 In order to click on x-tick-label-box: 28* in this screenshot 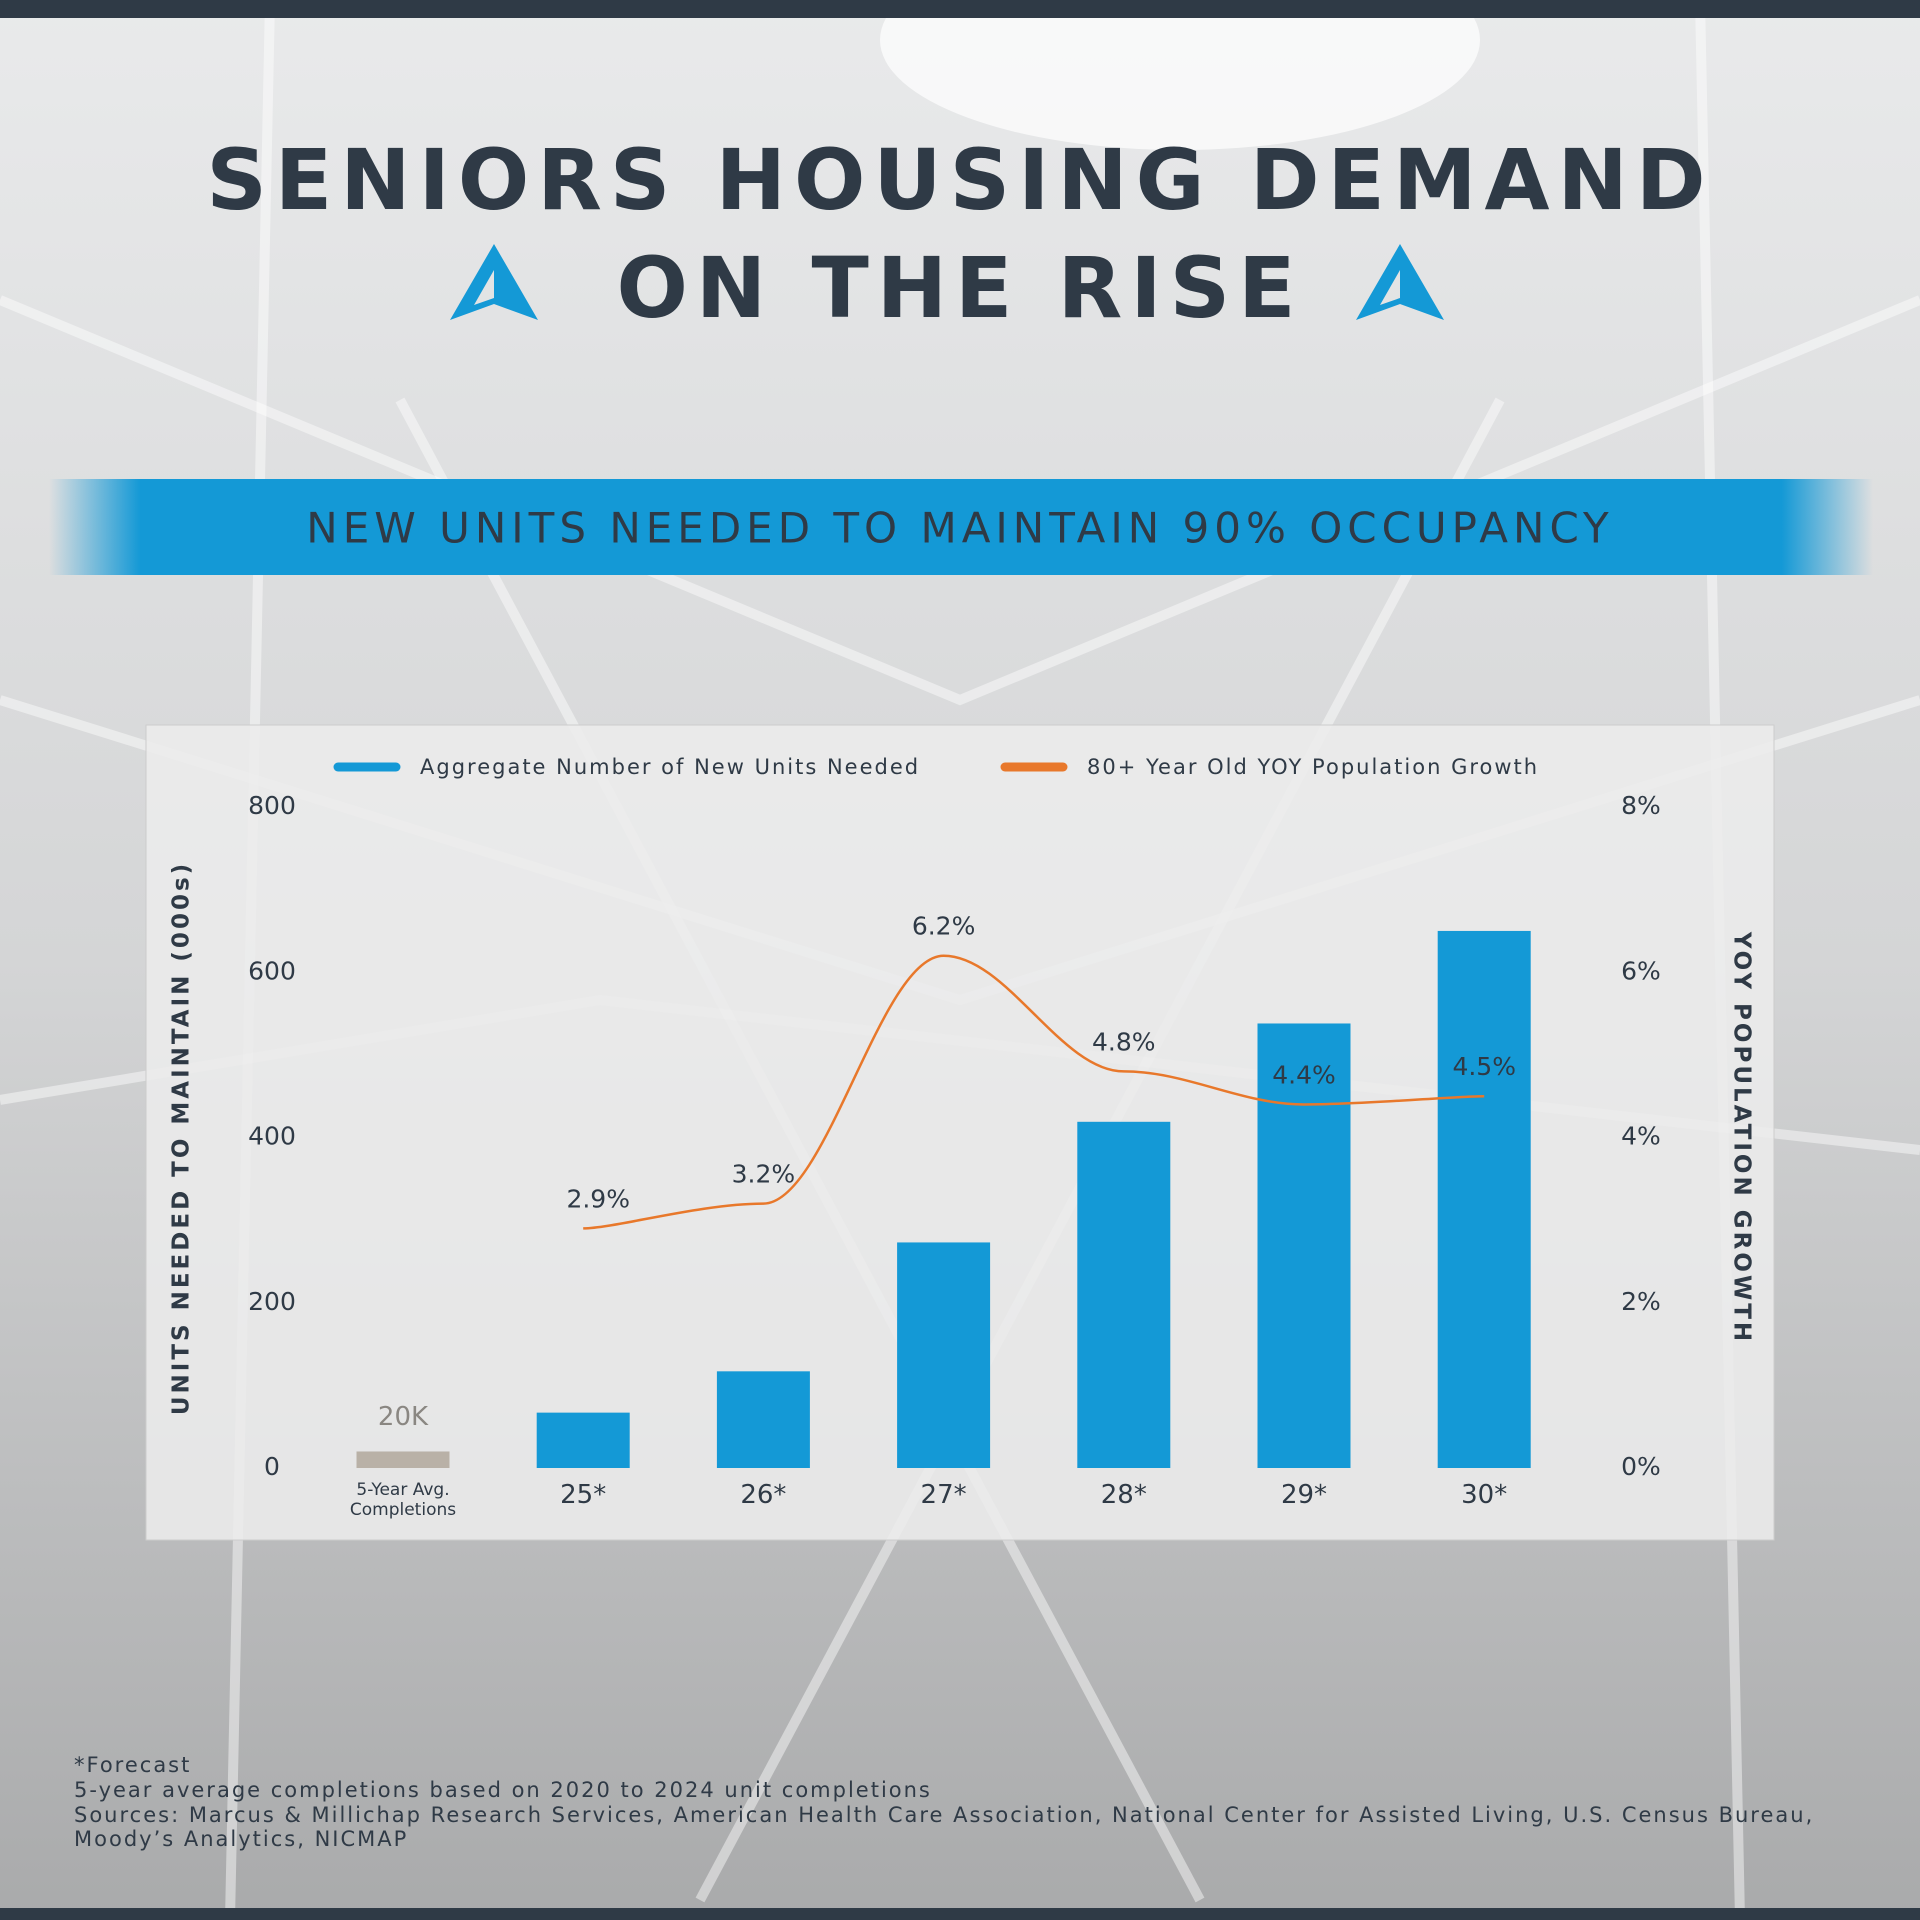, I will do `click(1123, 1495)`.